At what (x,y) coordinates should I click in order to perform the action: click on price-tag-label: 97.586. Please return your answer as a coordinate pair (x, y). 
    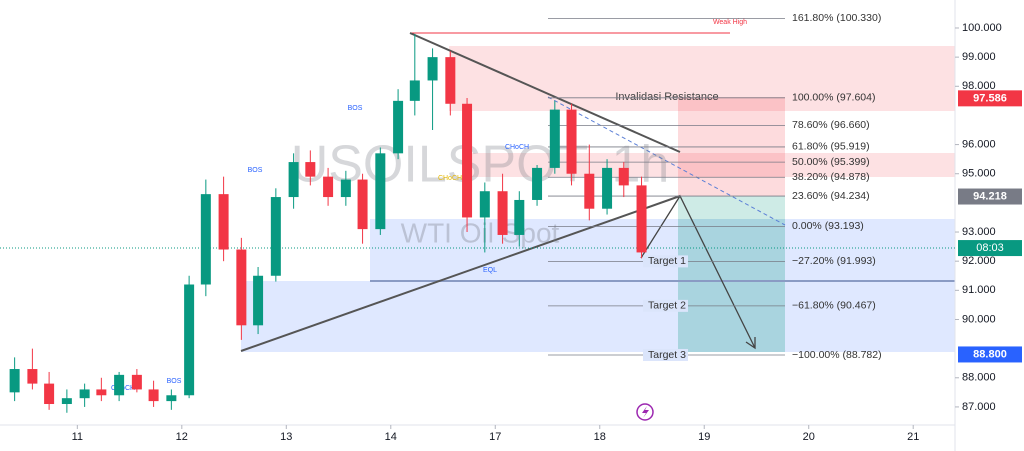
    Looking at the image, I should click on (990, 98).